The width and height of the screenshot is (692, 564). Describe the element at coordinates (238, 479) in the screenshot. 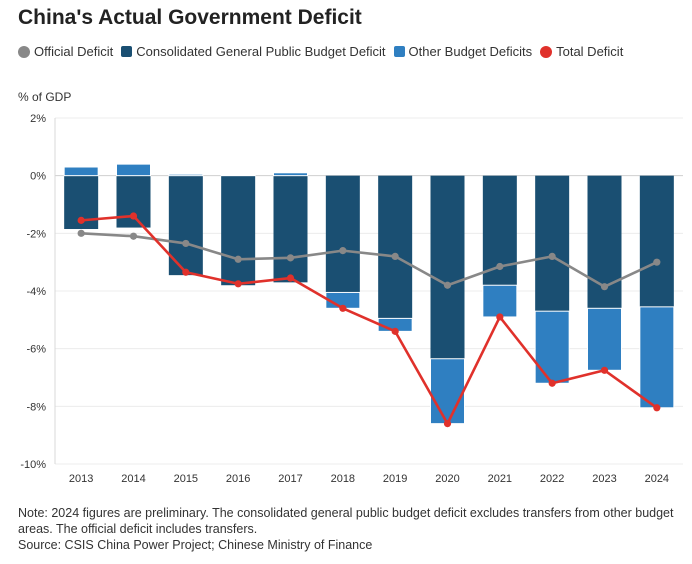

I see `x-tick-label: 2016` at that location.